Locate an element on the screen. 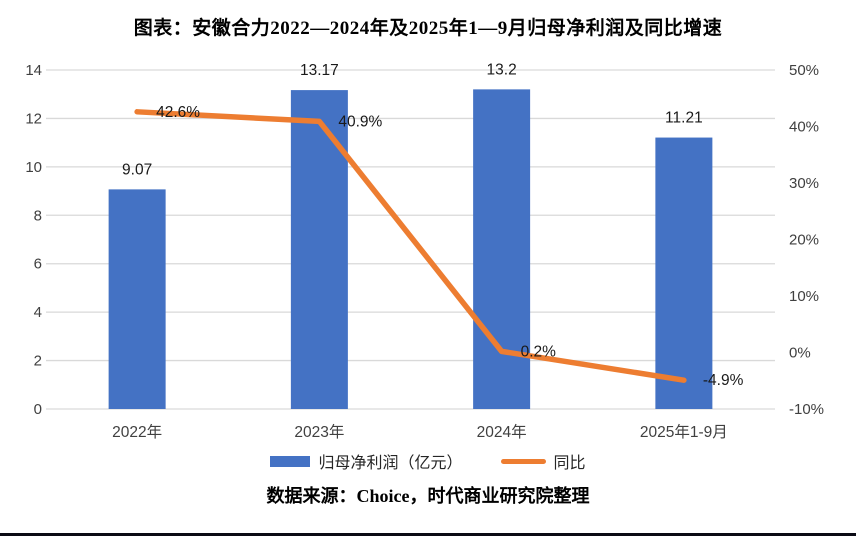 The image size is (856, 538). line-value-label: 42.6% is located at coordinates (178, 112).